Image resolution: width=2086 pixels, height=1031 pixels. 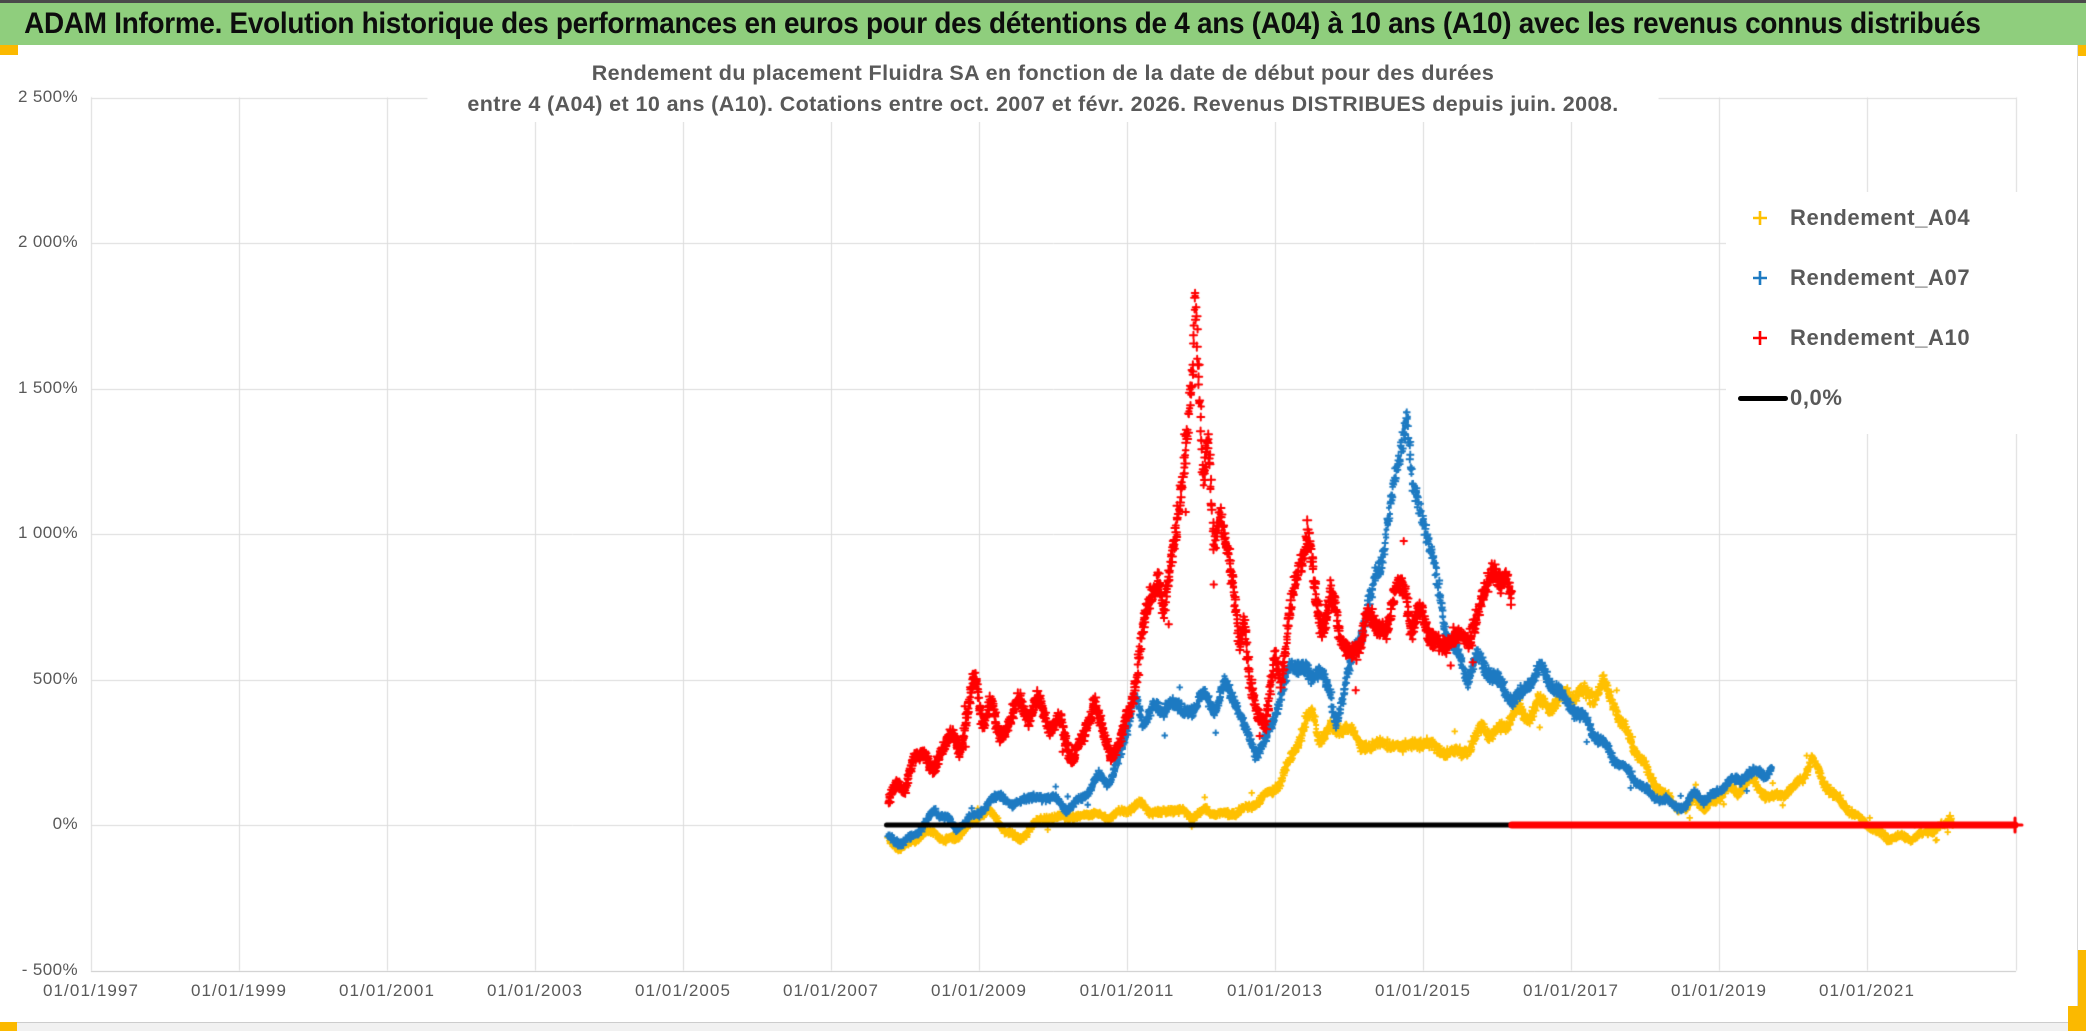 I want to click on y-tick-label: 1 000%, so click(x=47, y=532).